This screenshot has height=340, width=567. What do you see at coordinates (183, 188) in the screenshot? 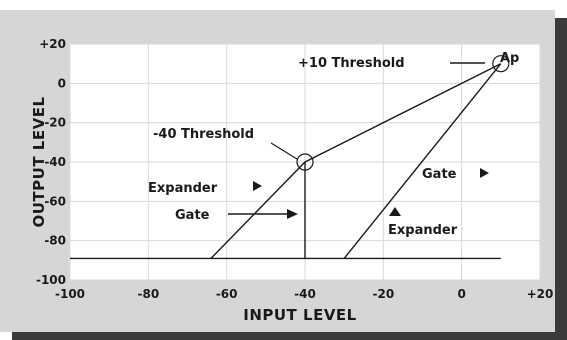
I see `annotation-expander-left: Expander` at bounding box center [183, 188].